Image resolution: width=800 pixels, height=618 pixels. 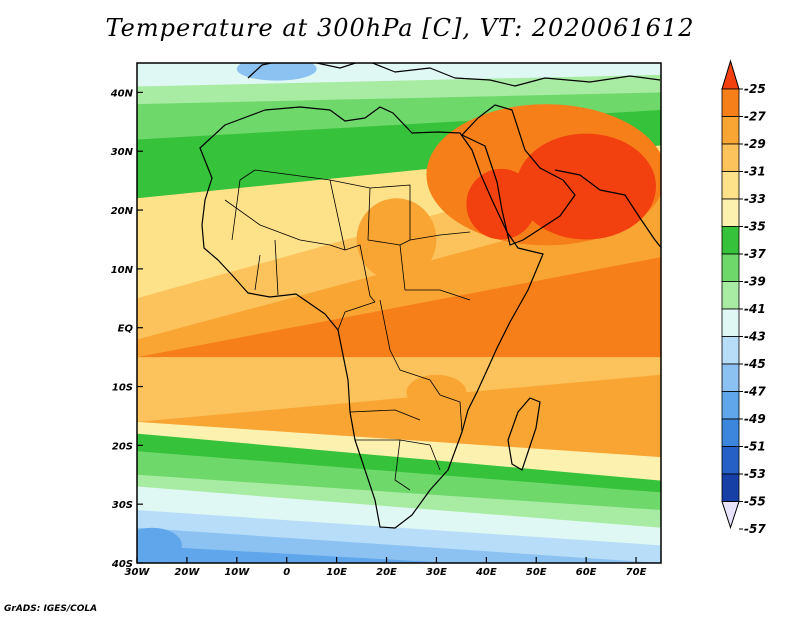 What do you see at coordinates (755, 282) in the screenshot?
I see `colorbar-label: -39` at bounding box center [755, 282].